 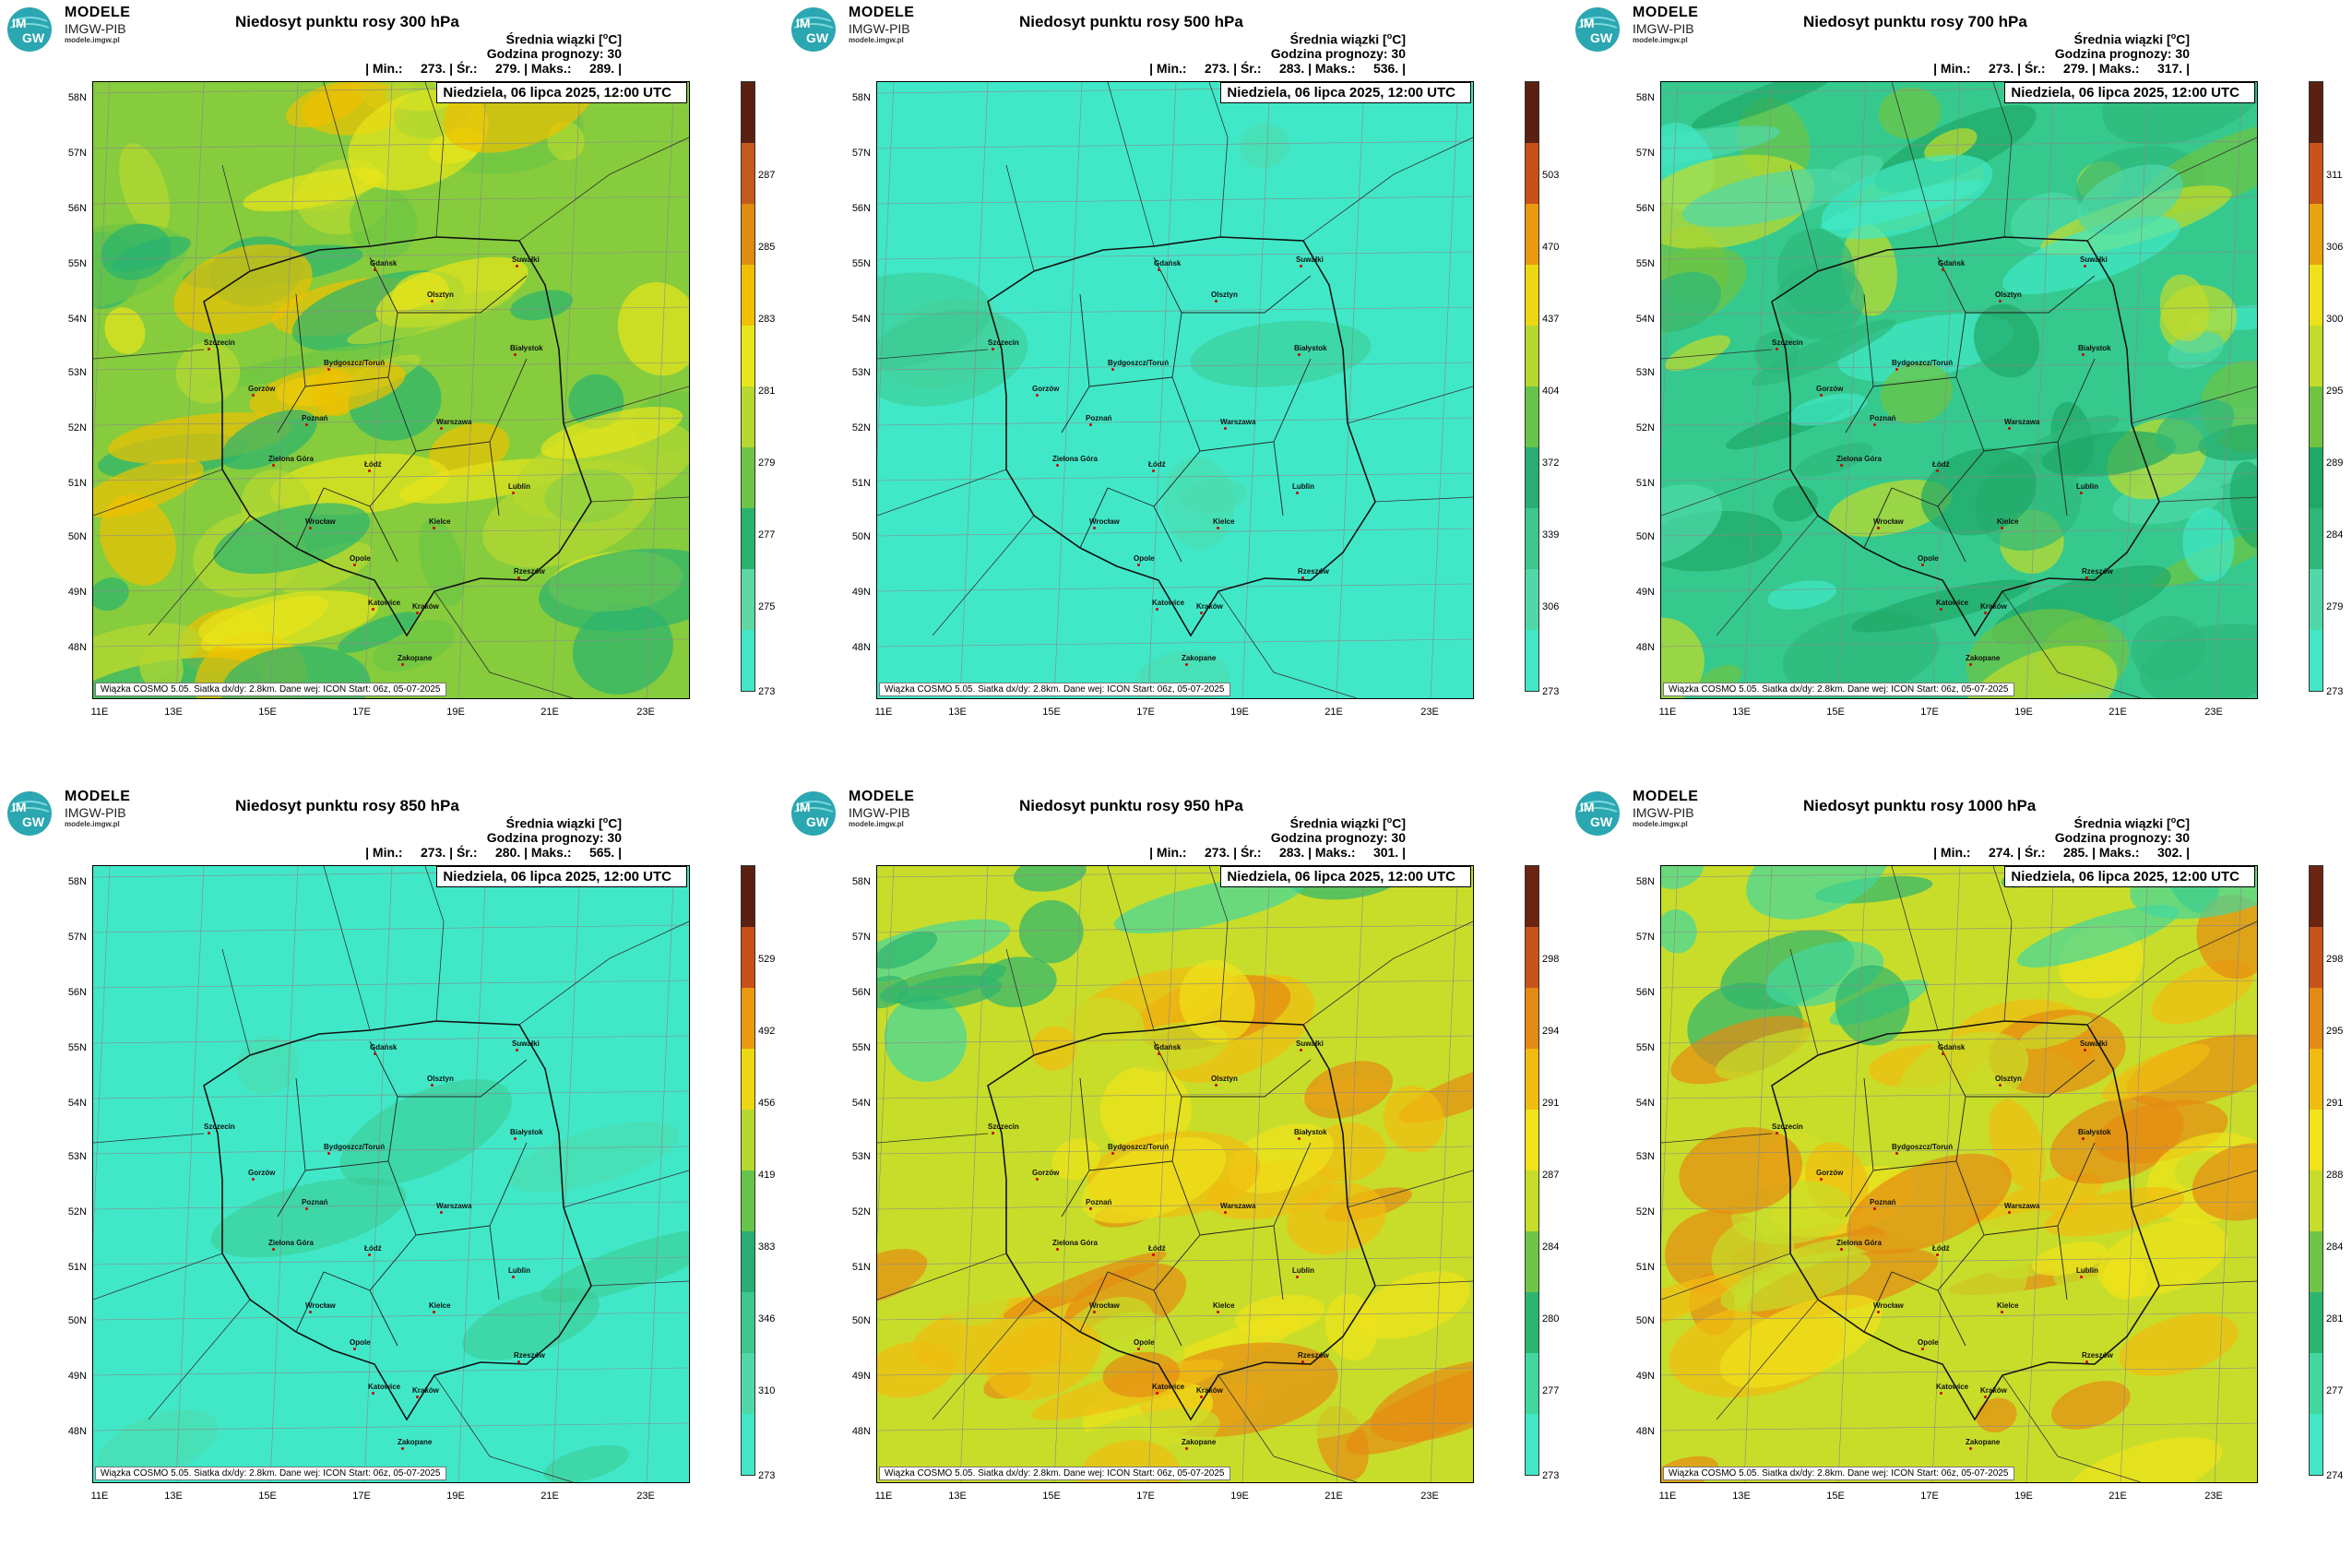 What do you see at coordinates (2008, 1305) in the screenshot?
I see `city-label: Kielce` at bounding box center [2008, 1305].